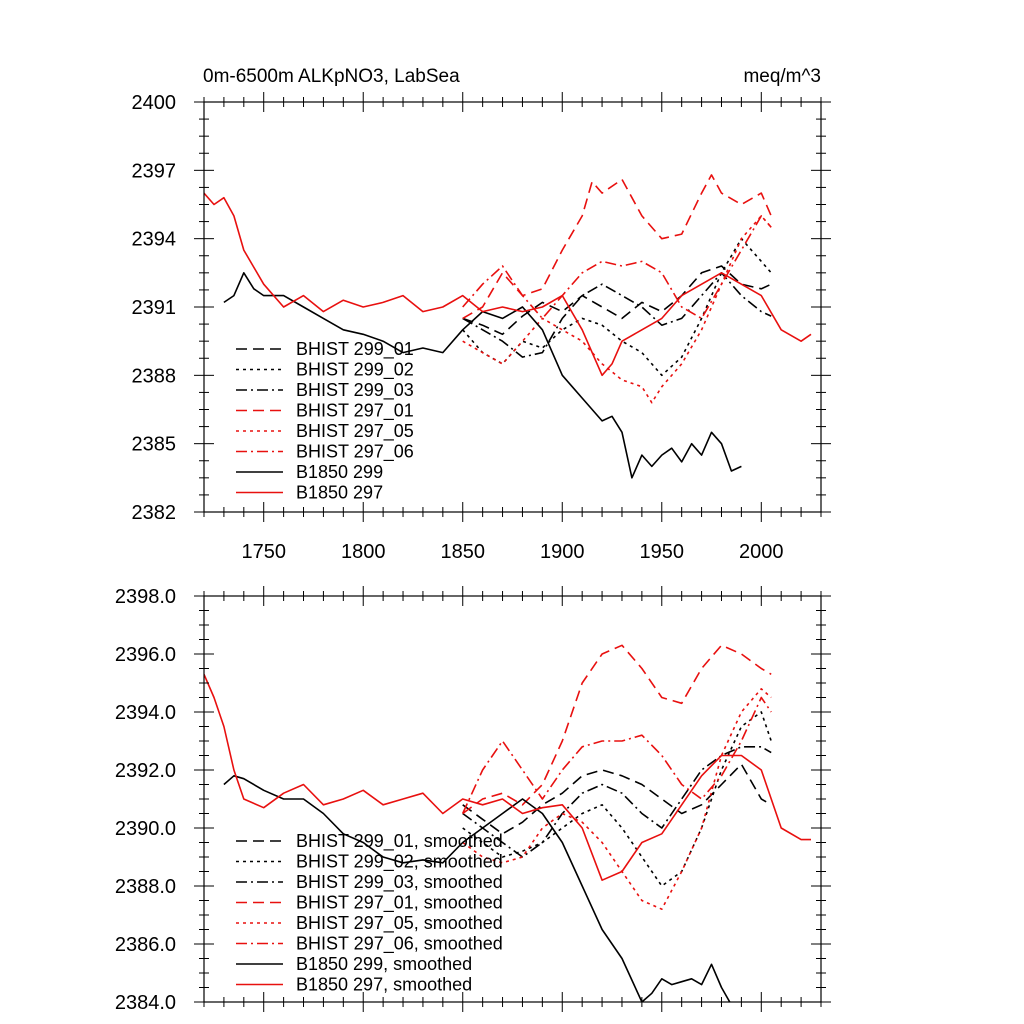  I want to click on legend-label-5: BHIST 297_06, smoothed, so click(399, 944).